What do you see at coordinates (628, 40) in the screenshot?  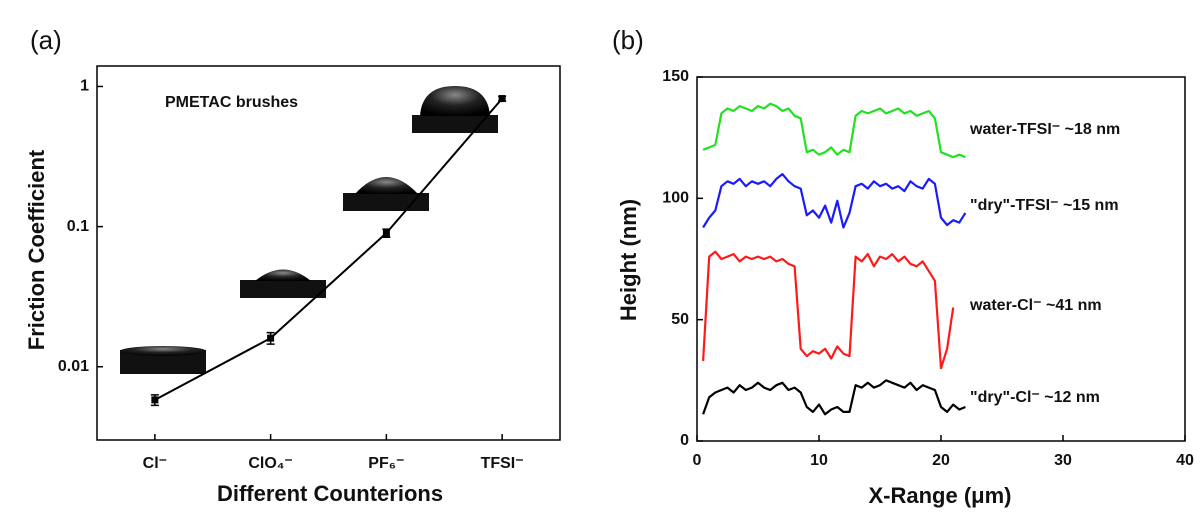 I see `panel-label: (b)` at bounding box center [628, 40].